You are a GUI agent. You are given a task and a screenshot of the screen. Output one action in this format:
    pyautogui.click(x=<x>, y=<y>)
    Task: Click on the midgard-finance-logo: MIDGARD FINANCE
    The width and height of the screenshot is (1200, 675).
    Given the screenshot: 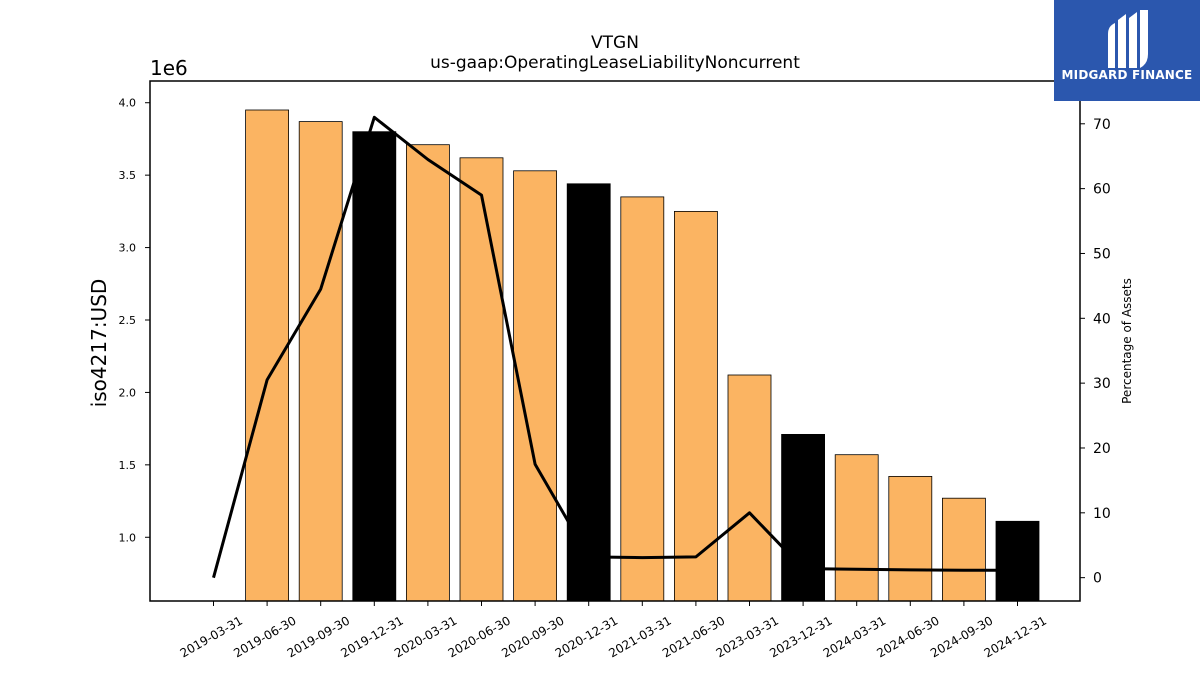 What is the action you would take?
    pyautogui.click(x=1127, y=50)
    